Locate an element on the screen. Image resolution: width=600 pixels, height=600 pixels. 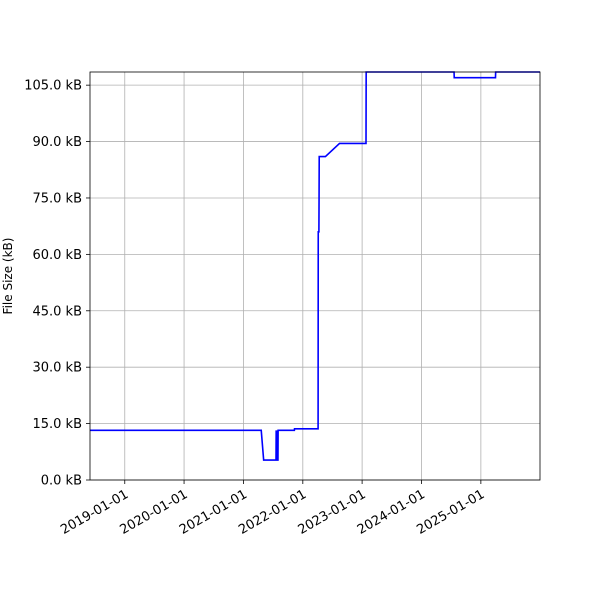
y-tick-label: 0.0 kB is located at coordinates (61, 481).